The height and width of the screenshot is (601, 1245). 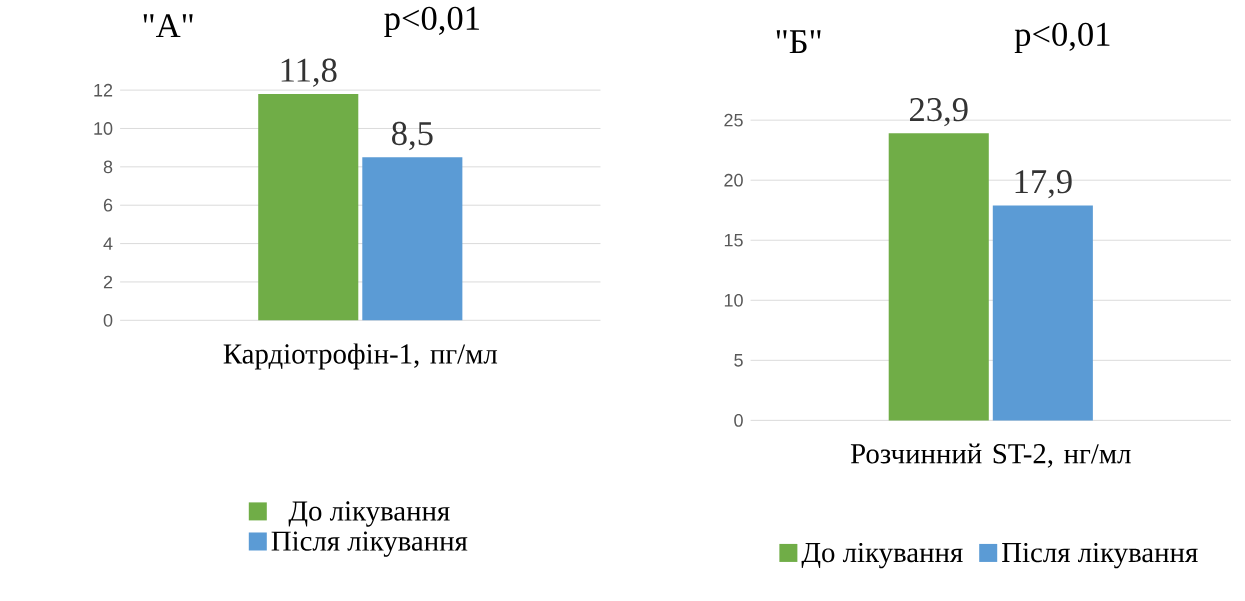 I want to click on data-label: 11,8, so click(x=309, y=73).